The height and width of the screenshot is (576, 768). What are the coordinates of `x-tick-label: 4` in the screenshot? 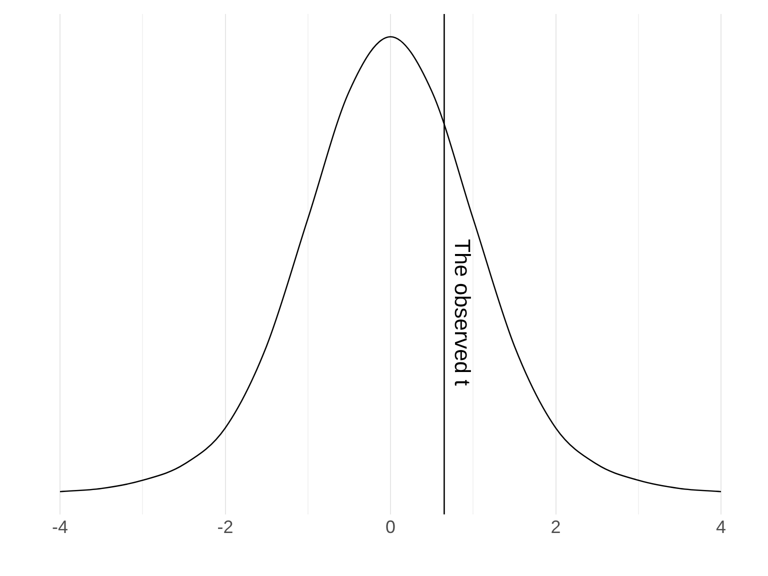 It's located at (721, 527).